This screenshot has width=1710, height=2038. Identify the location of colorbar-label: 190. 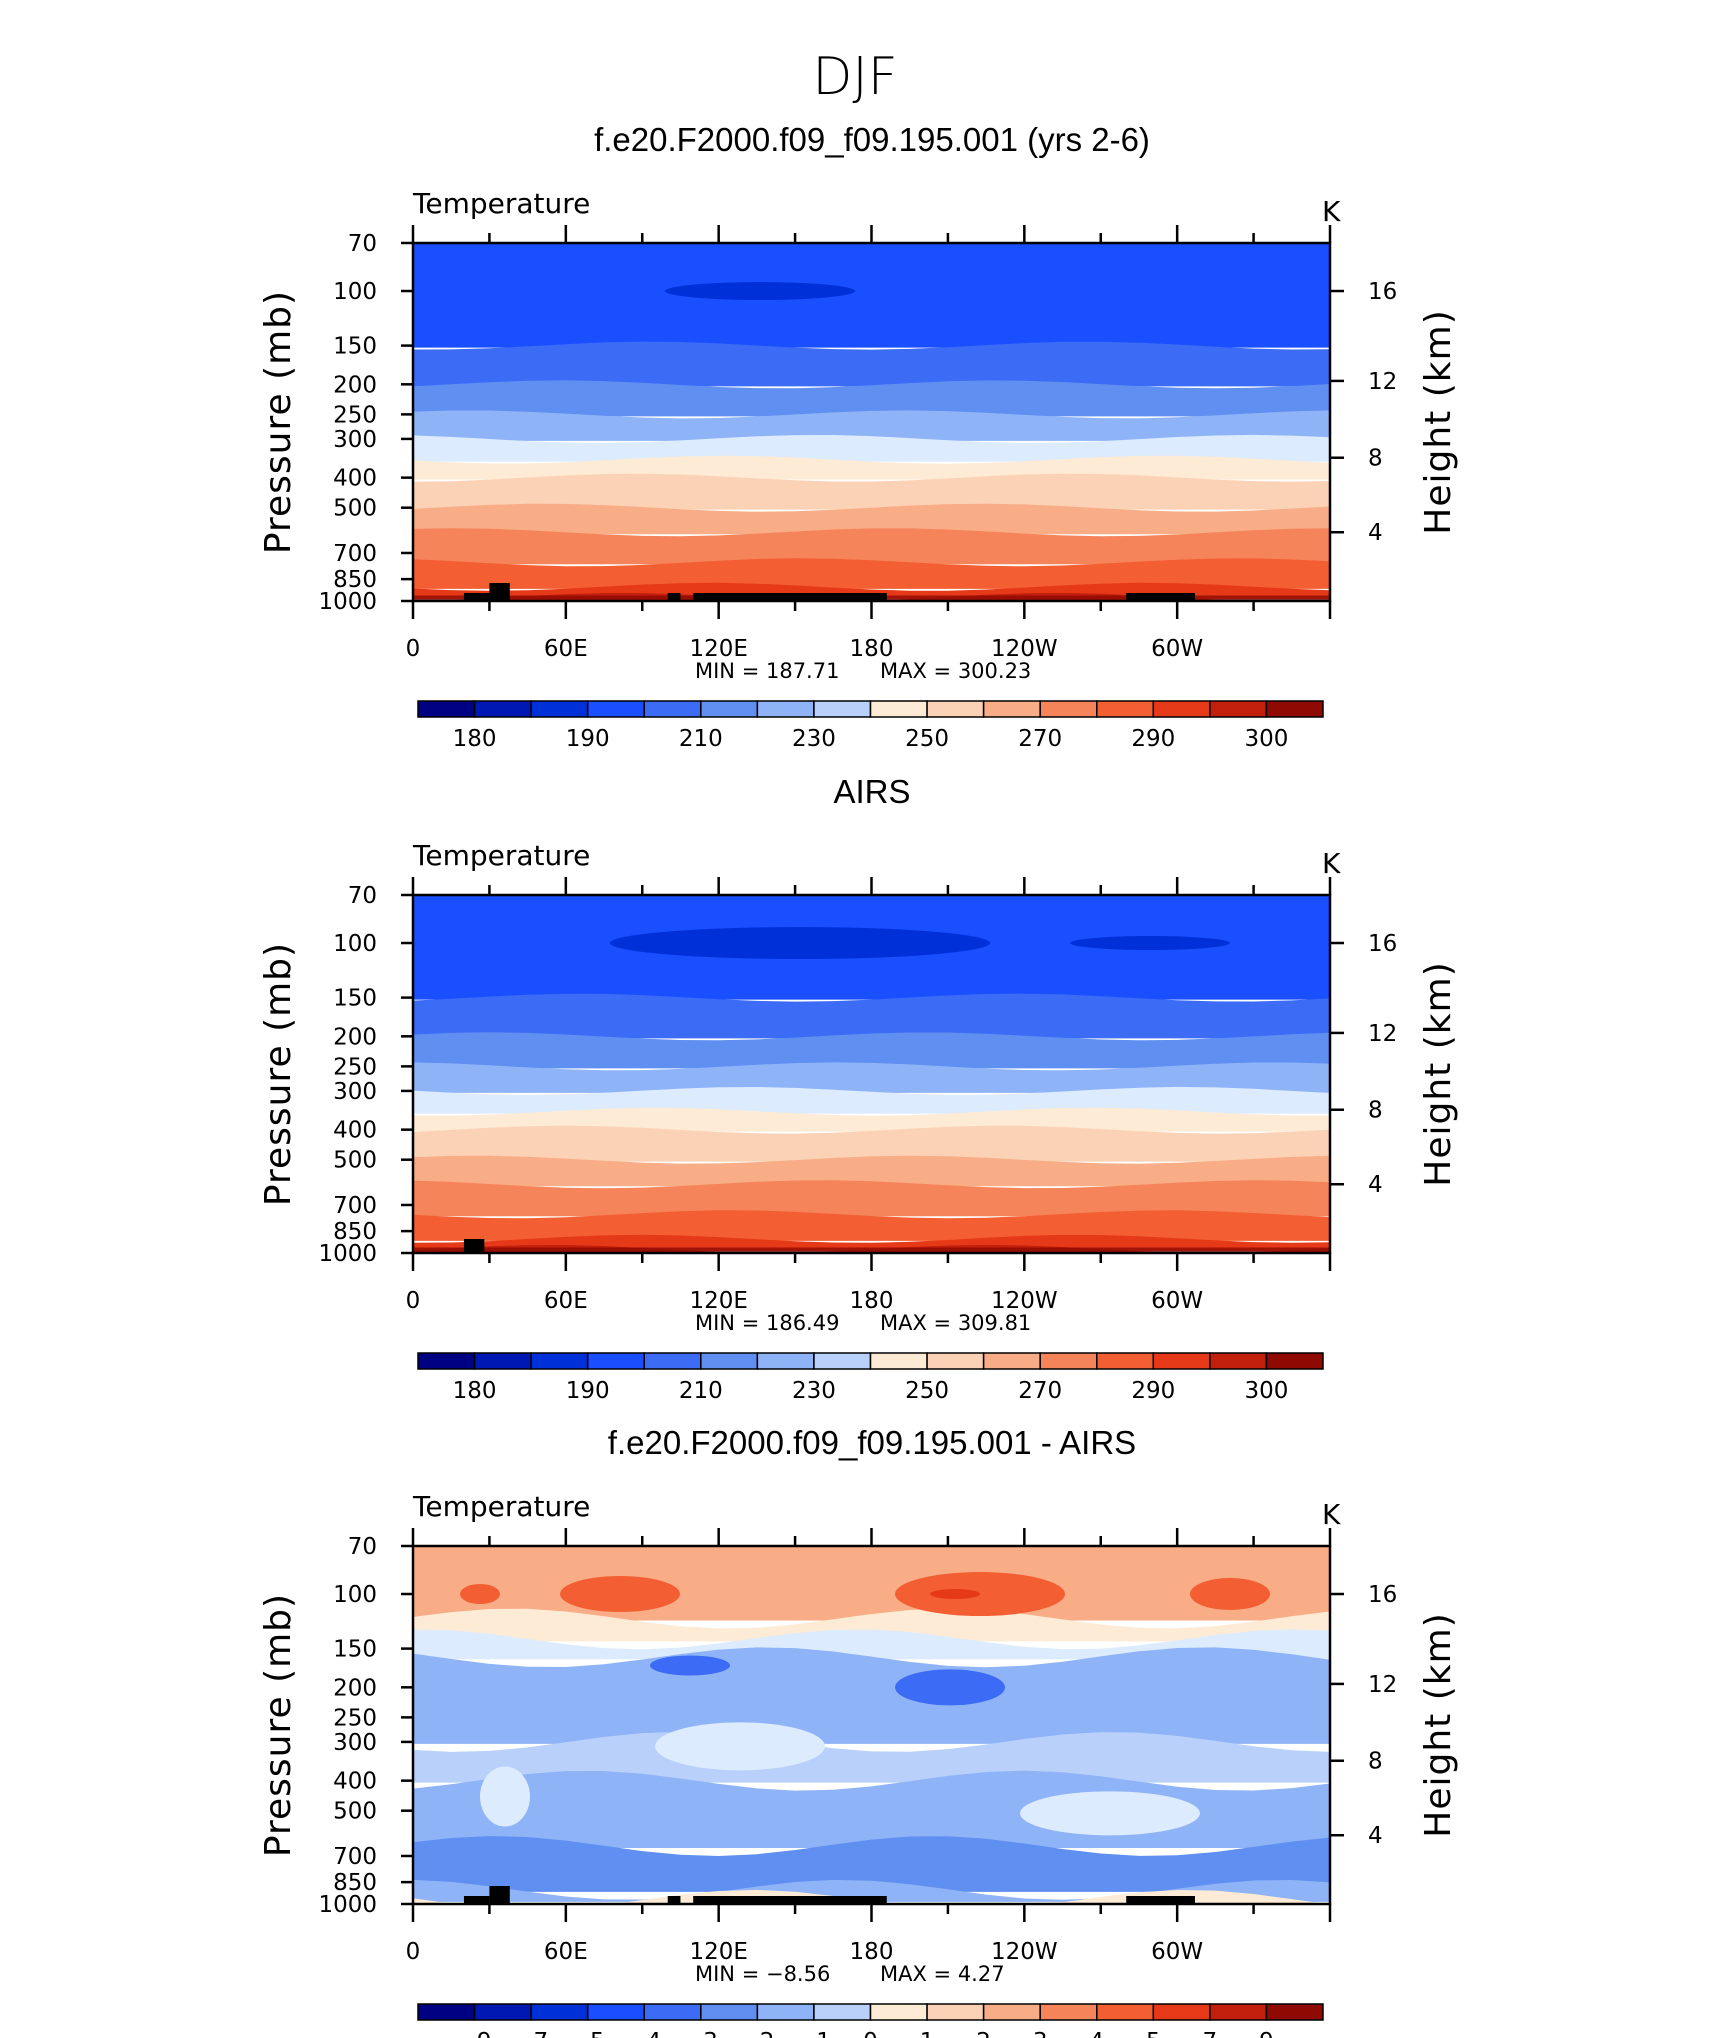
(588, 739).